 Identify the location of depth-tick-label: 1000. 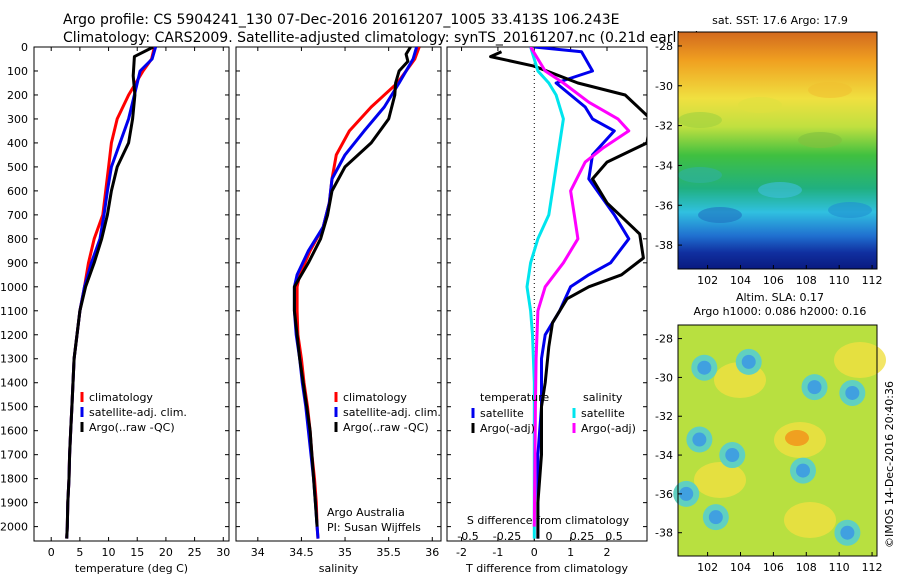
(14, 287).